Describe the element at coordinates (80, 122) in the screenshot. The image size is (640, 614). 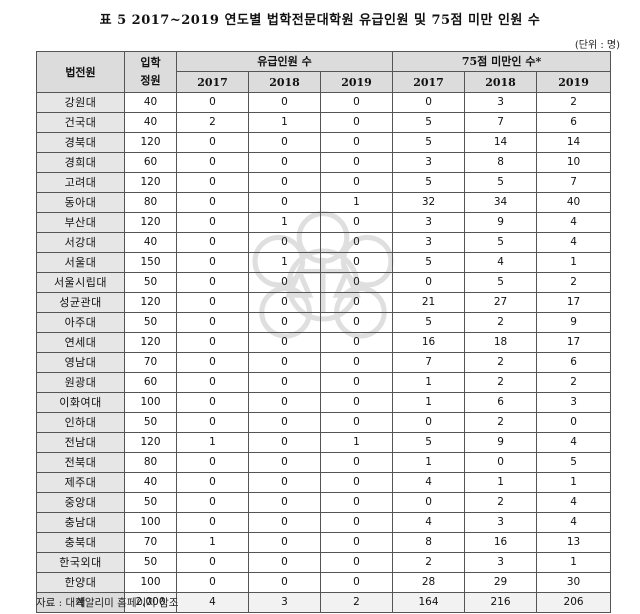
I see `school-name-cell: 건국대` at that location.